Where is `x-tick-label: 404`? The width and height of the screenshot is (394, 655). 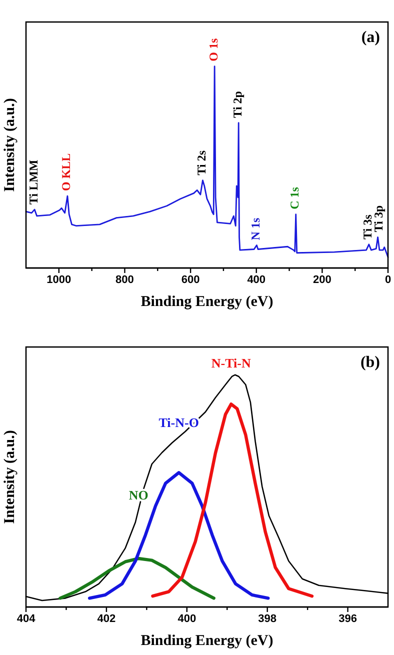
x-tick-label: 404 is located at coordinates (26, 618).